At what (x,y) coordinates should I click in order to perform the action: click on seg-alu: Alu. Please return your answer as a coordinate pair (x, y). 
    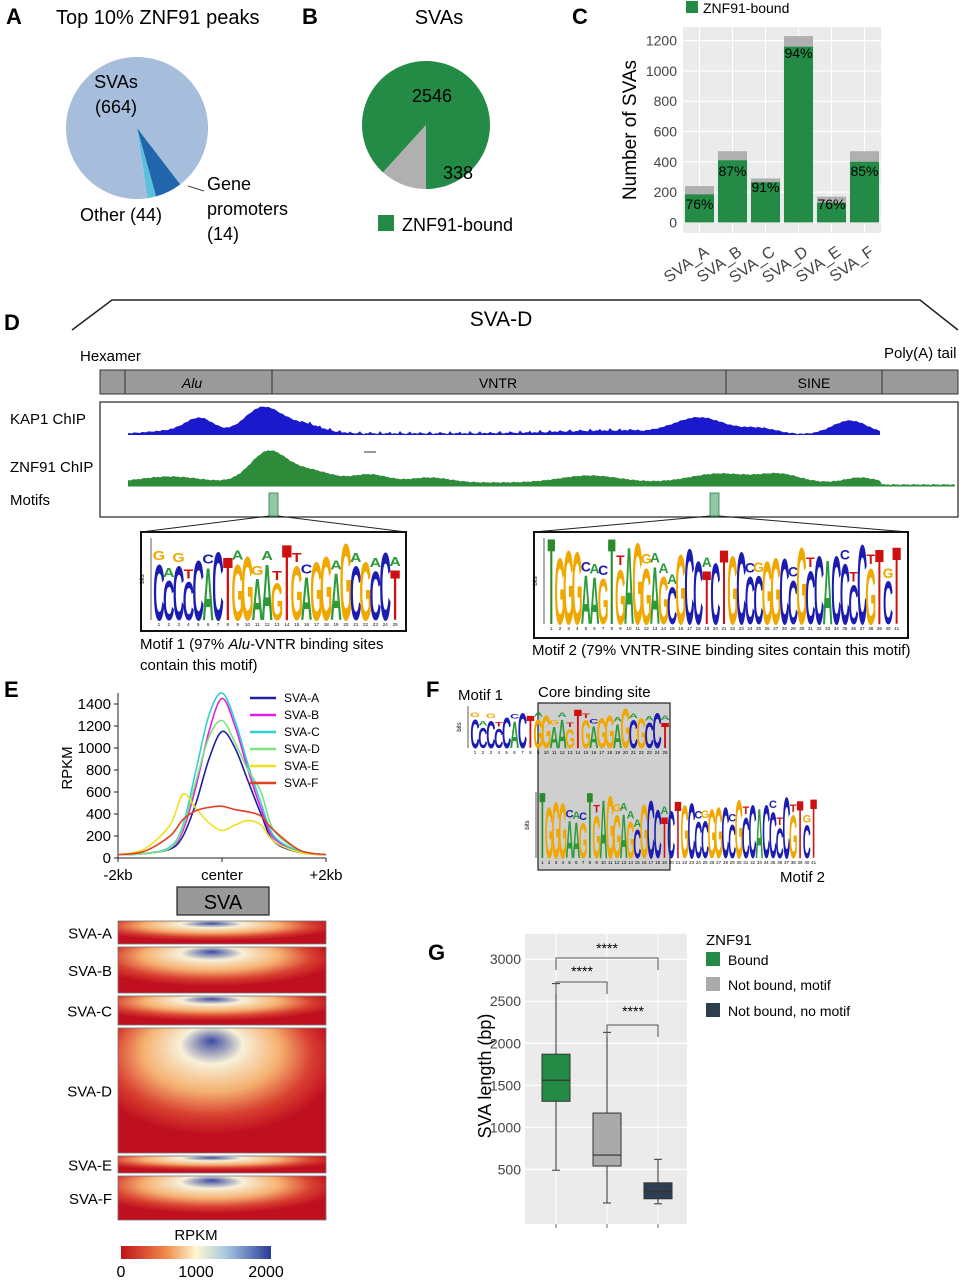
    Looking at the image, I should click on (191, 383).